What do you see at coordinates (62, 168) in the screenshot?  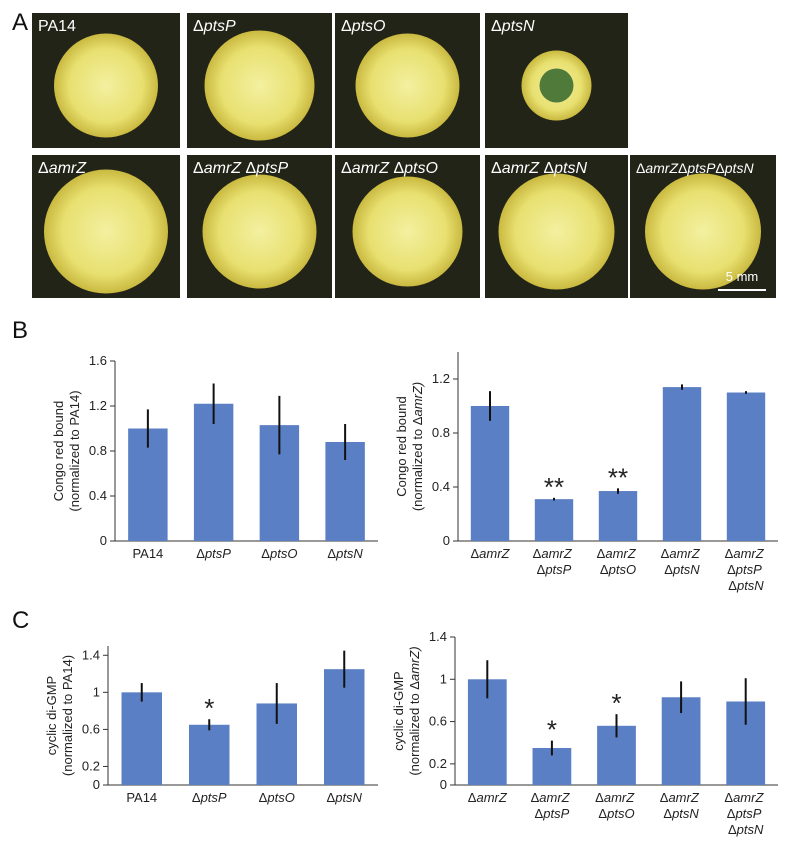 I see `photo-label: ΔamrZ` at bounding box center [62, 168].